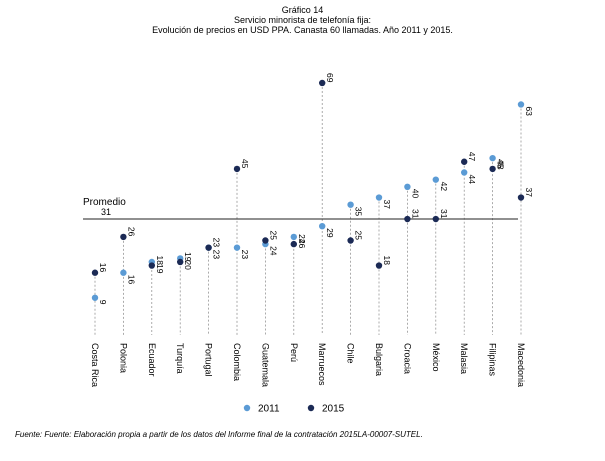 The width and height of the screenshot is (605, 461). Describe the element at coordinates (237, 362) in the screenshot. I see `category-label: Colombia` at that location.